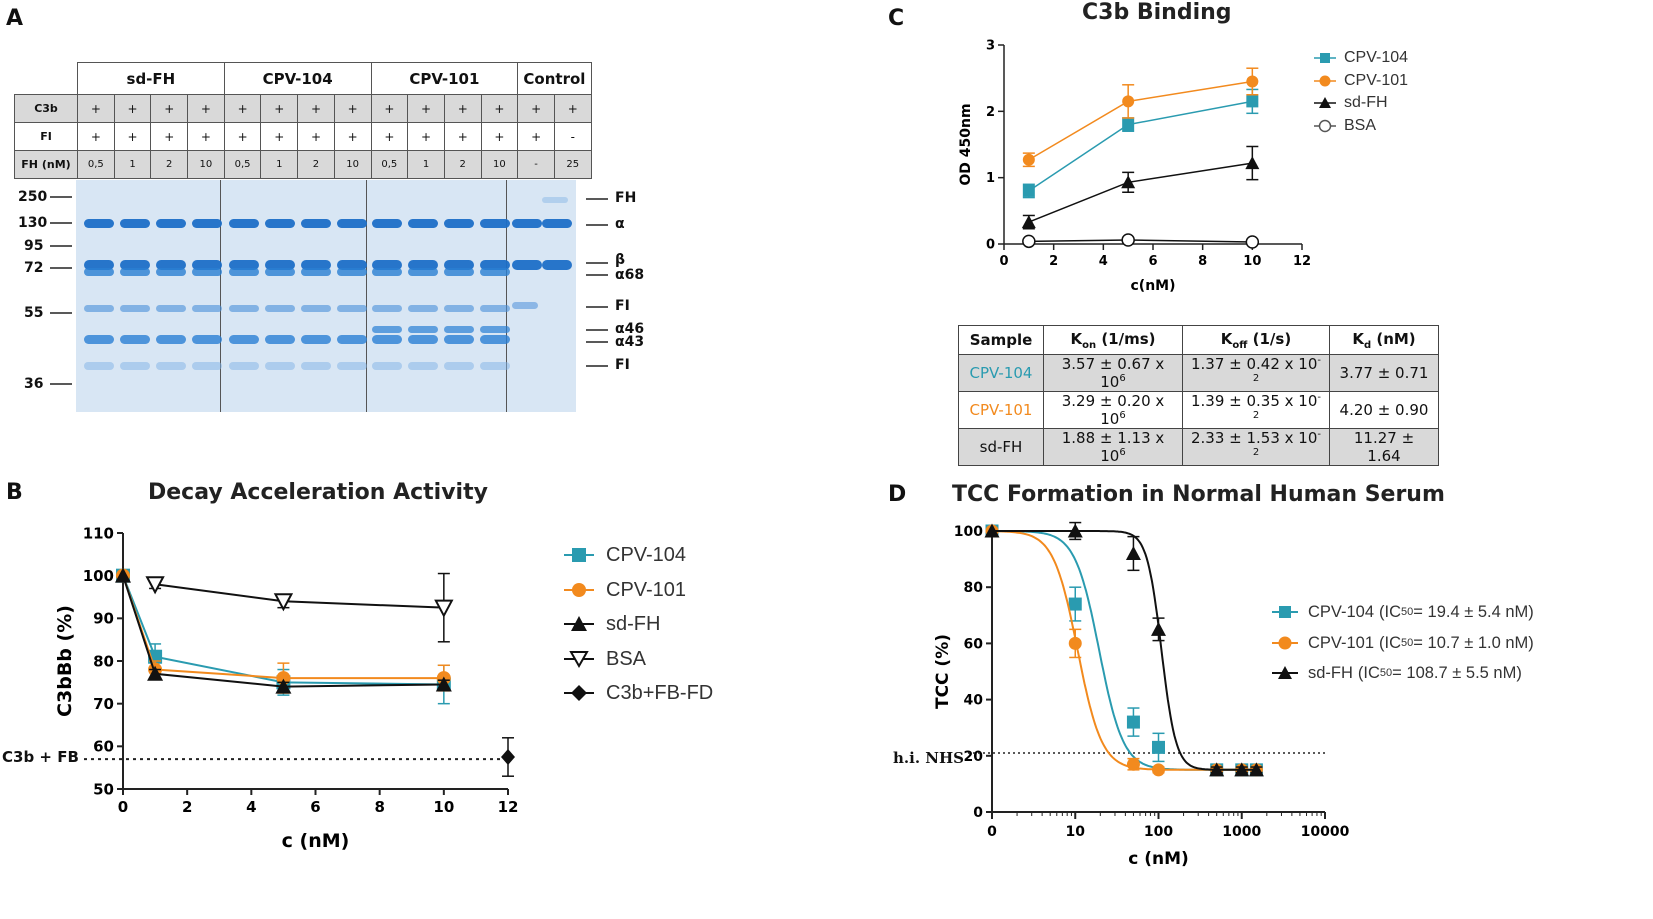 This screenshot has height=919, width=1653. I want to click on gel-cell-c3b-lane-3: +, so click(169, 108).